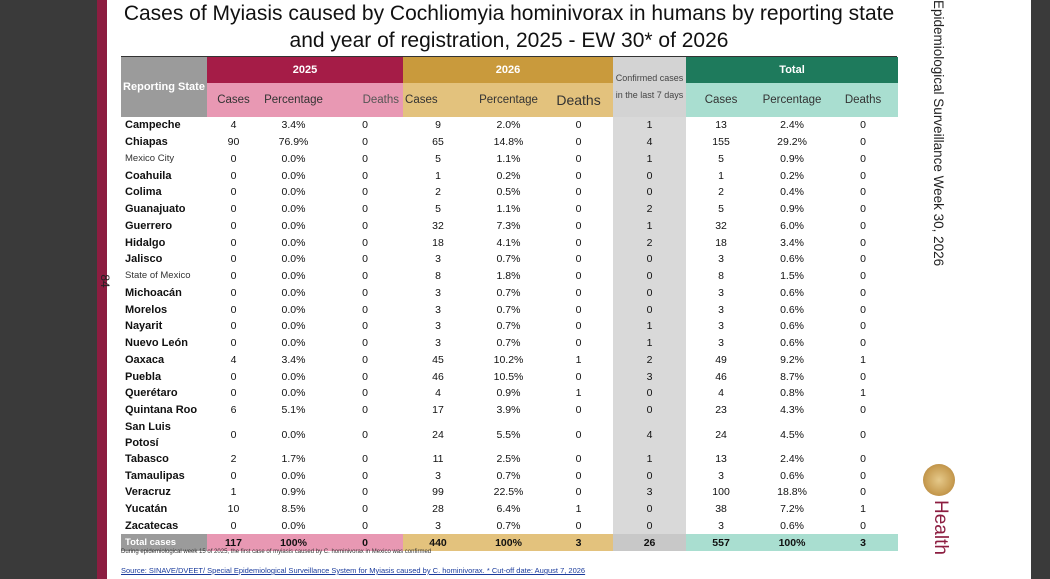  Describe the element at coordinates (158, 276) in the screenshot. I see `row-state-name: State of Mexico` at that location.